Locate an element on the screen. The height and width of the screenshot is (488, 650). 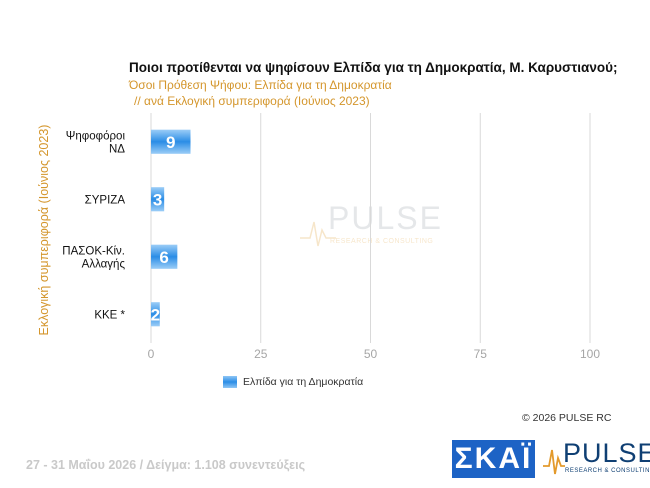
legend: Ελπίδα για τη Δημοκρατία is located at coordinates (293, 382).